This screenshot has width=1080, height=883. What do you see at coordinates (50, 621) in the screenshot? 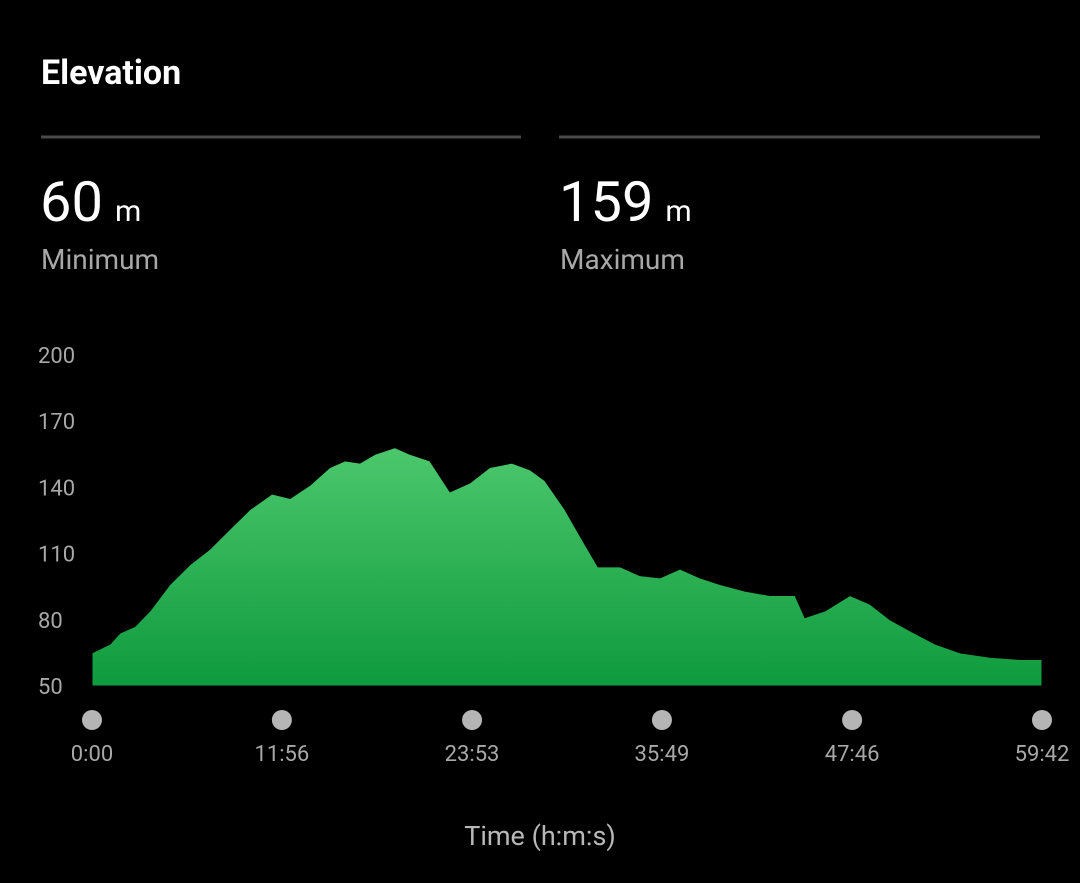
I see `y-tick-label: 80` at bounding box center [50, 621].